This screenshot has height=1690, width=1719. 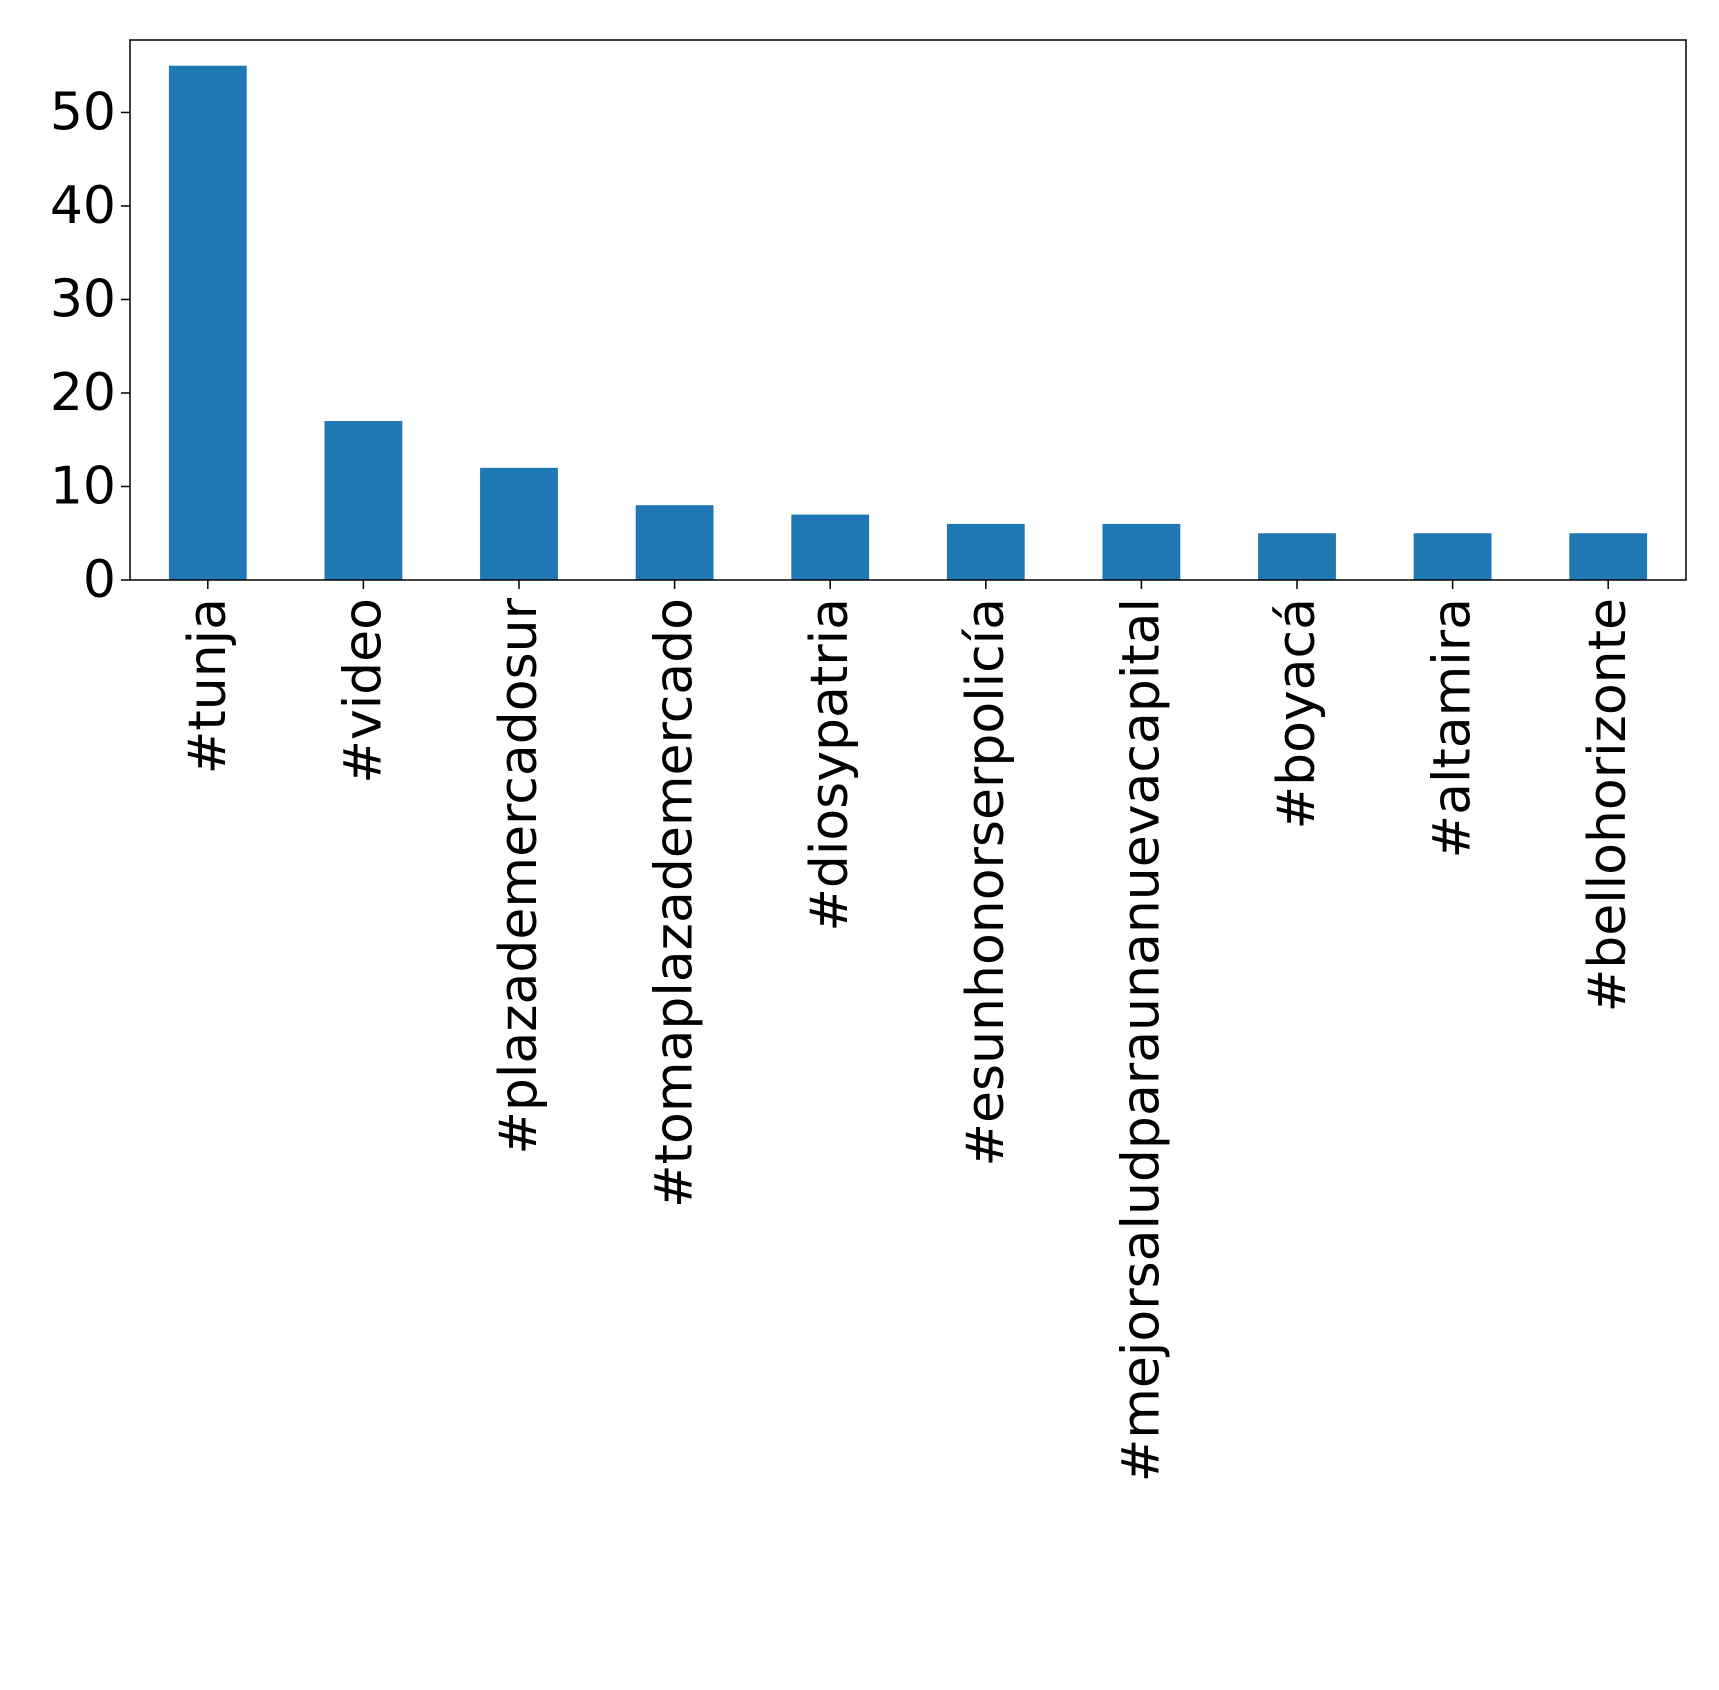 I want to click on x-tick-label: #boyacá, so click(x=1297, y=714).